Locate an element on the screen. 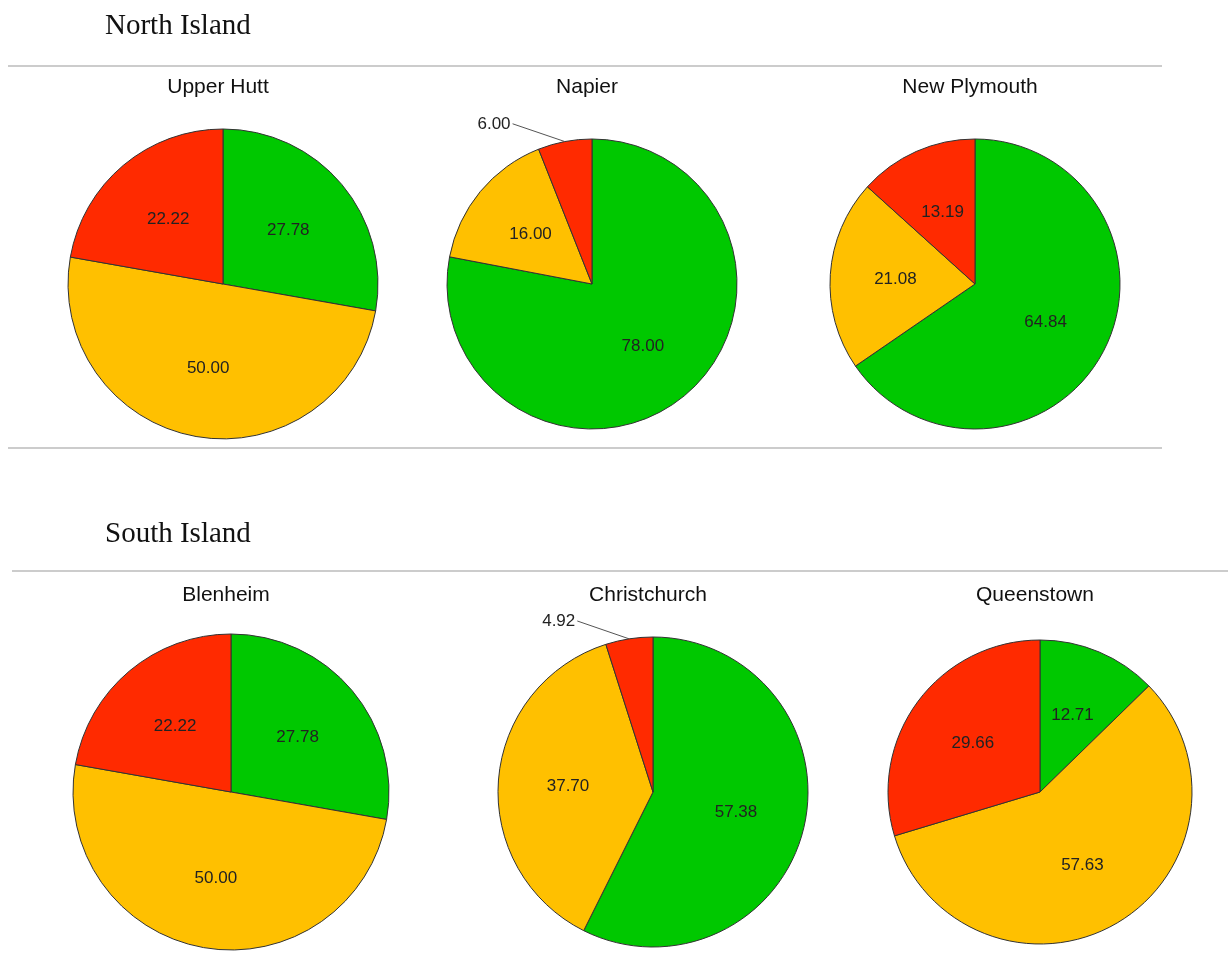  pie-slice is located at coordinates (592, 284).